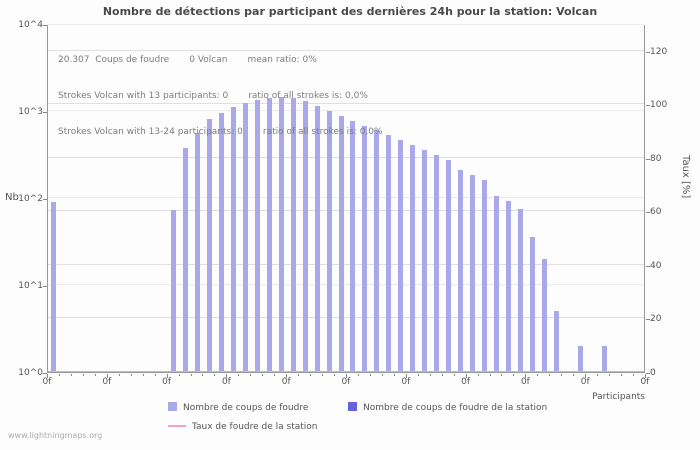 This screenshot has width=700, height=450. I want to click on y-axis-tick-label-right: 120, so click(659, 51).